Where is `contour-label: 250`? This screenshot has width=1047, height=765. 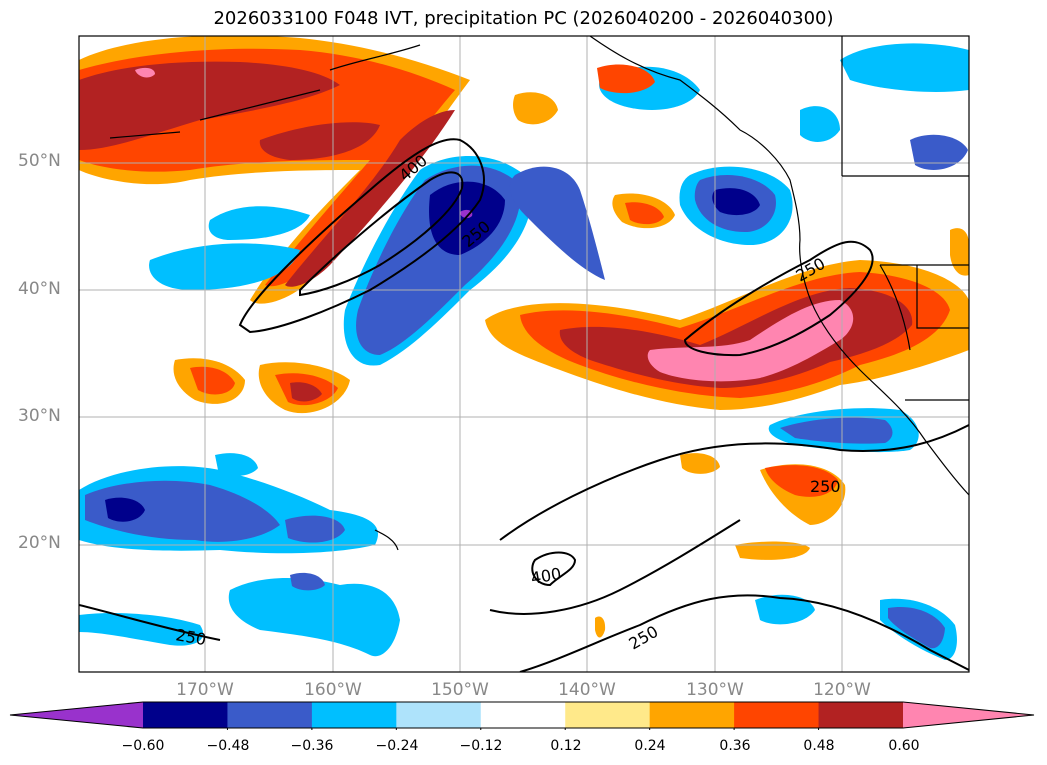
contour-label: 250 is located at coordinates (825, 486).